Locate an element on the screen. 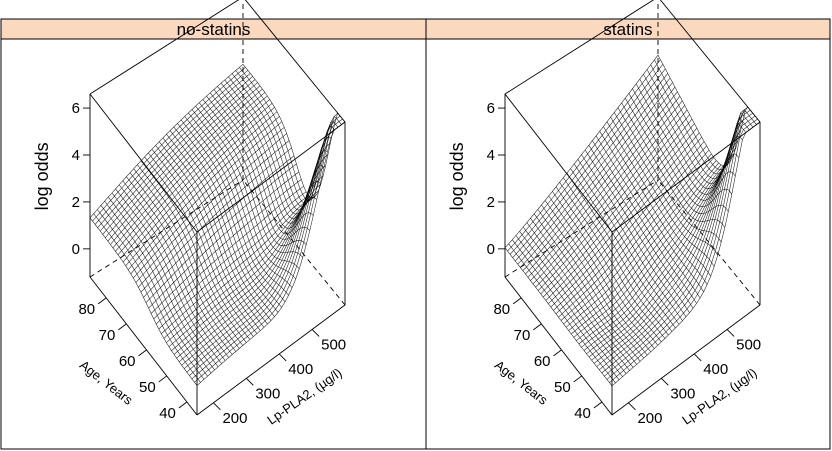 Image resolution: width=832 pixels, height=451 pixels. strip-label: no-statins is located at coordinates (214, 29).